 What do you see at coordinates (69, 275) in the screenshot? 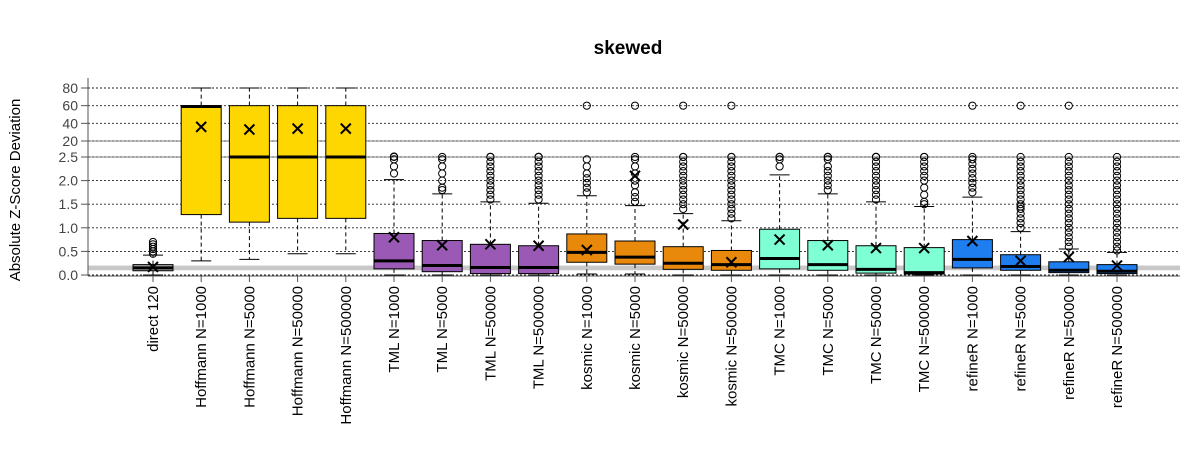
I see `y-tick-label: 0.0` at bounding box center [69, 275].